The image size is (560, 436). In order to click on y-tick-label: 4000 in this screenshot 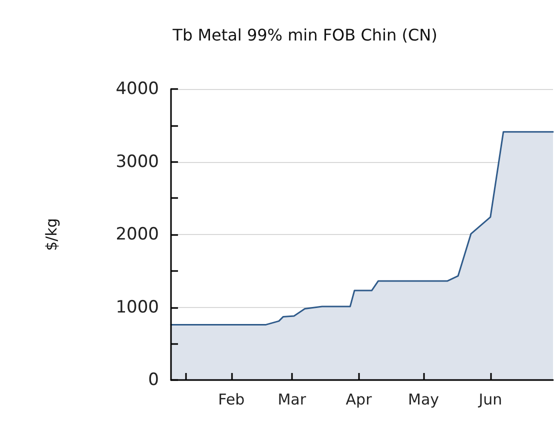, I will do `click(137, 89)`.